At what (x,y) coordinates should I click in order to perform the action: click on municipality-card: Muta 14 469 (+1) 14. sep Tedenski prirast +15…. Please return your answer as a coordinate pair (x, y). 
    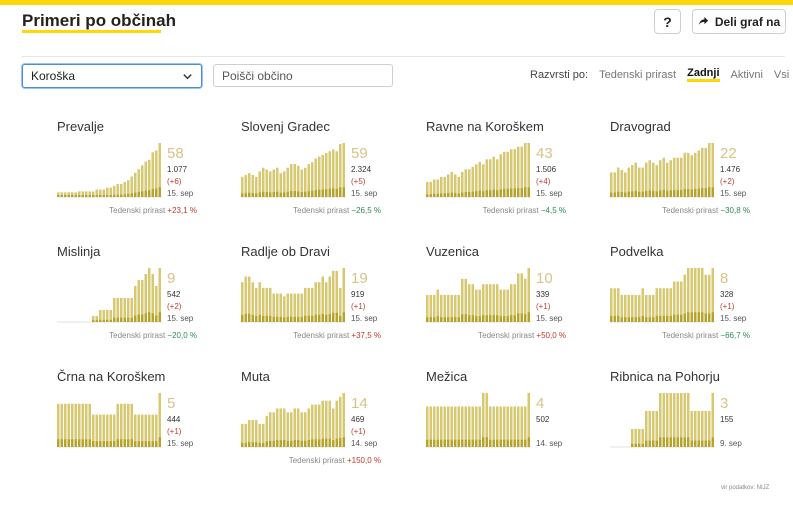
    Looking at the image, I should click on (326, 424).